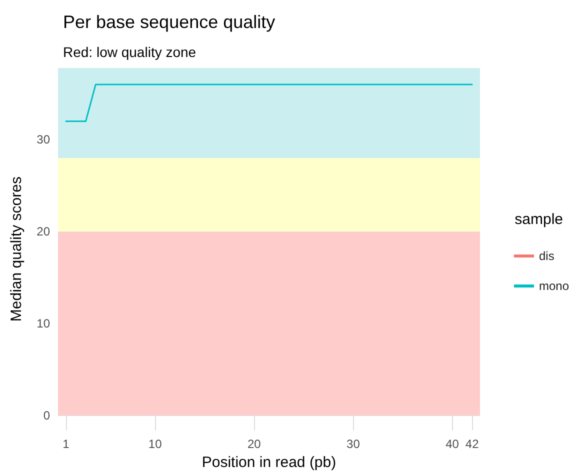 The height and width of the screenshot is (475, 582). What do you see at coordinates (554, 286) in the screenshot?
I see `legend-label: mono` at bounding box center [554, 286].